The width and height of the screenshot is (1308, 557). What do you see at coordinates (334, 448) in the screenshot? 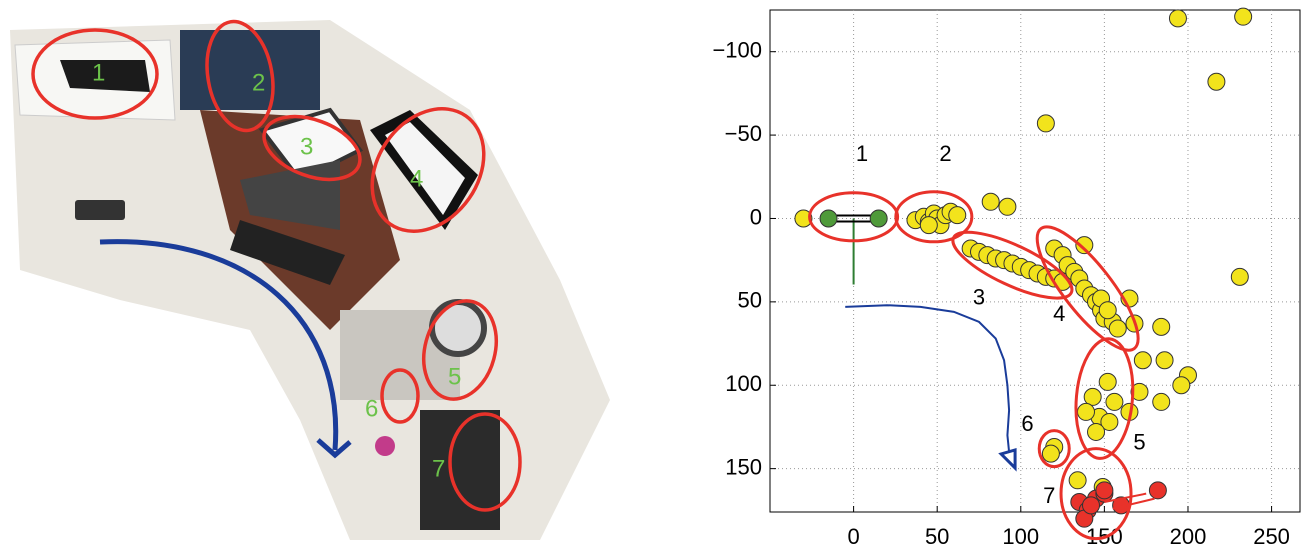
I see `arrow-head` at bounding box center [334, 448].